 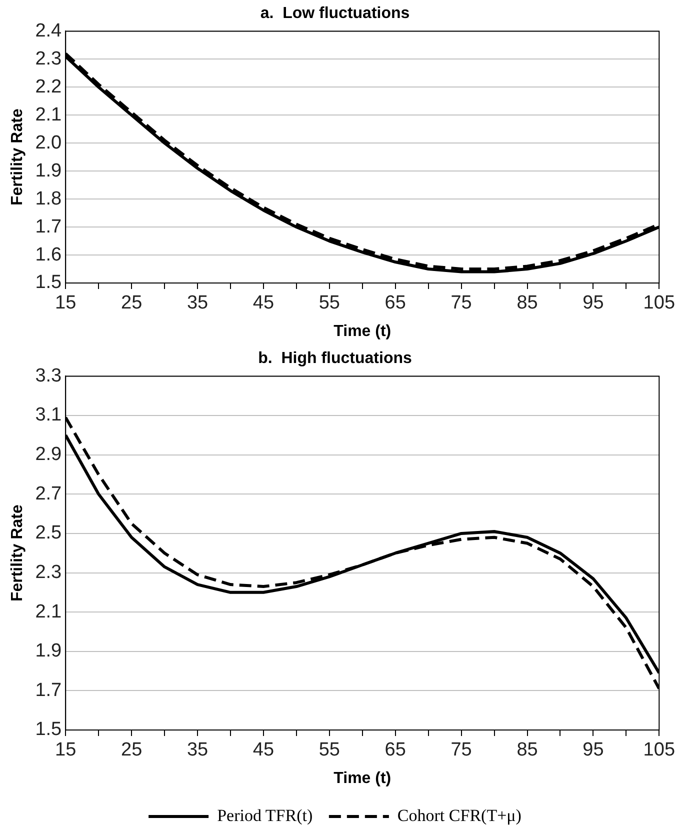 What do you see at coordinates (335, 359) in the screenshot?
I see `chart-title: b. High fluctuations` at bounding box center [335, 359].